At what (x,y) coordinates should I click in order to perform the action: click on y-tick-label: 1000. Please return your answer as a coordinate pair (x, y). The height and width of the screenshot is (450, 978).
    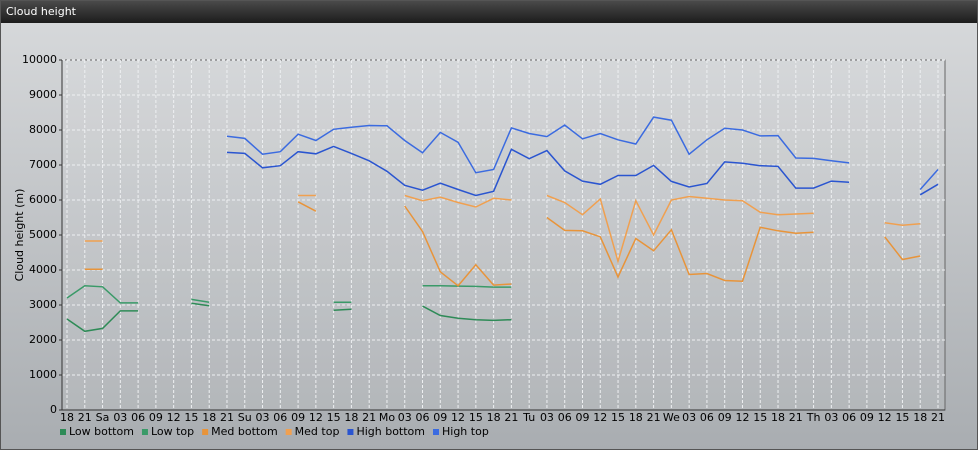
    Looking at the image, I should click on (43, 374).